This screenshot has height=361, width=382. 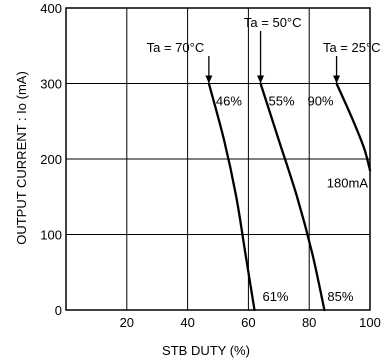 What do you see at coordinates (51, 8) in the screenshot?
I see `y-tick-label: 400` at bounding box center [51, 8].